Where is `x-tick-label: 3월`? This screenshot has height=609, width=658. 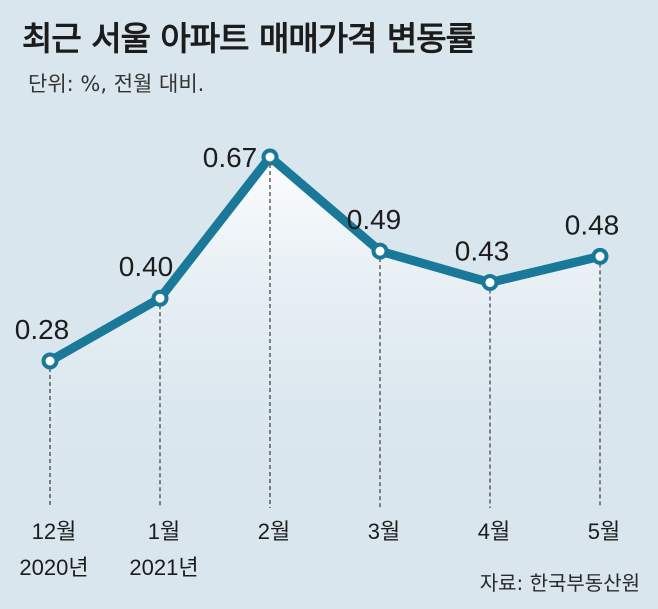
x-tick-label: 3월 is located at coordinates (384, 531).